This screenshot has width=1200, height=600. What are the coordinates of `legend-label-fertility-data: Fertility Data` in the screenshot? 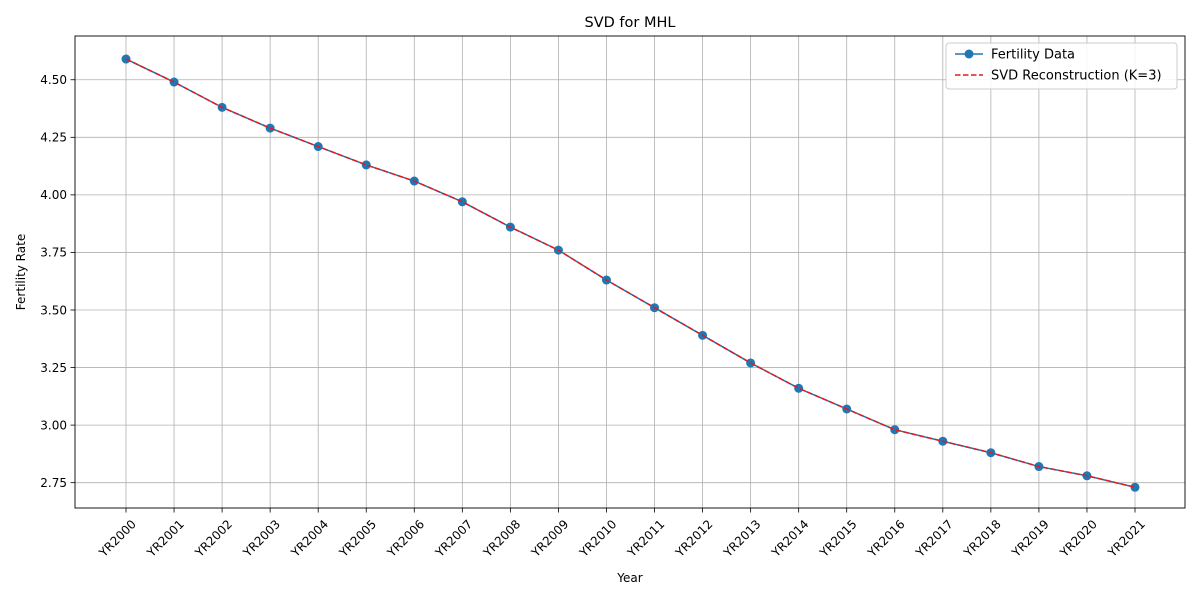 It's located at (1033, 55).